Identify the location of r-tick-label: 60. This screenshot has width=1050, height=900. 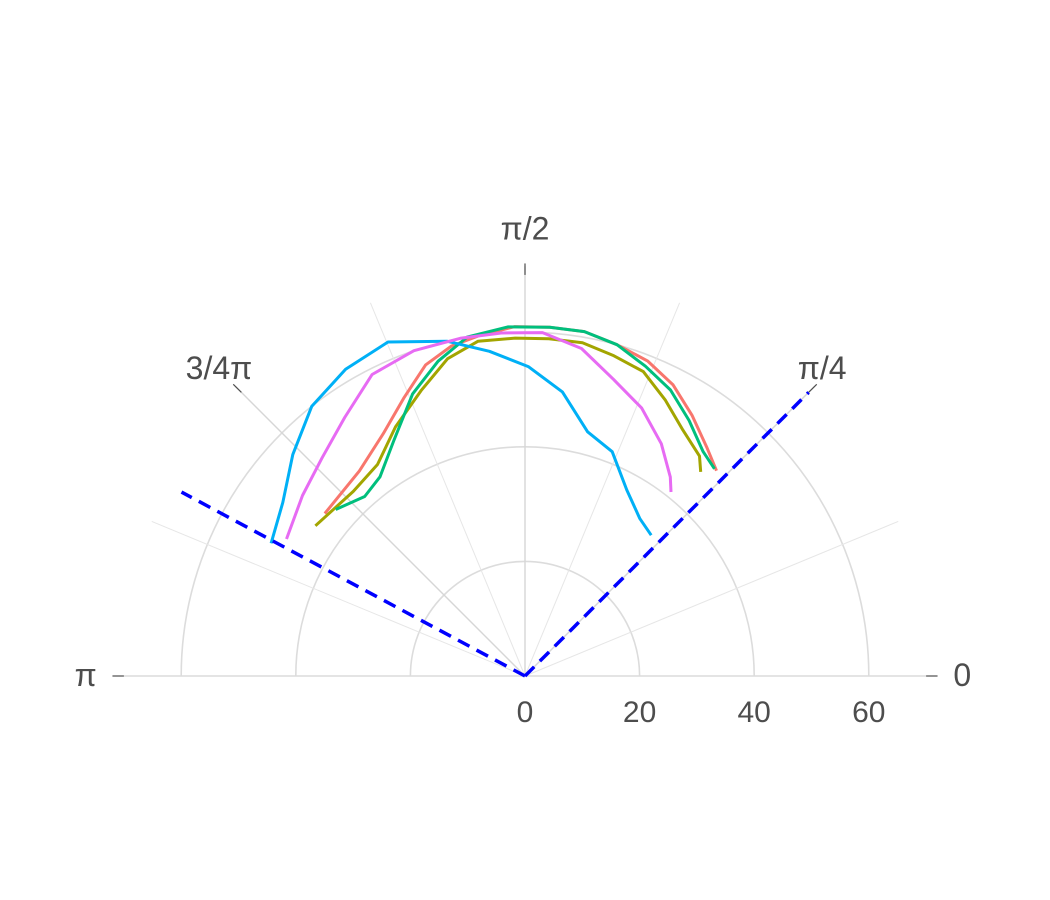
(868, 712).